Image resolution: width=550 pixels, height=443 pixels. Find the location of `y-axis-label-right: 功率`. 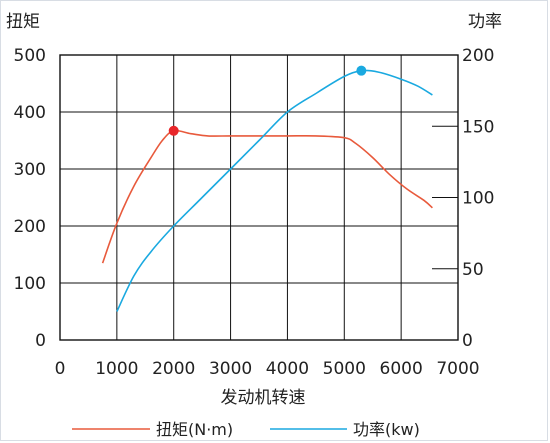

y-axis-label-right: 功率 is located at coordinates (485, 22).